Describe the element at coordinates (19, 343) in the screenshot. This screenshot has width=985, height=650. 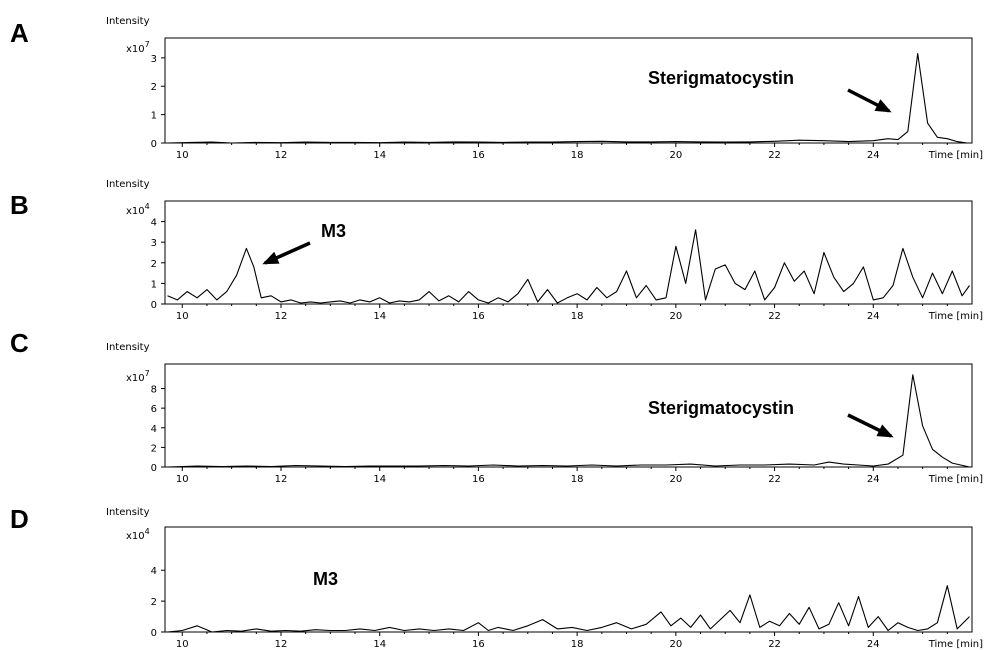
I see `panel-letter-c: C` at that location.